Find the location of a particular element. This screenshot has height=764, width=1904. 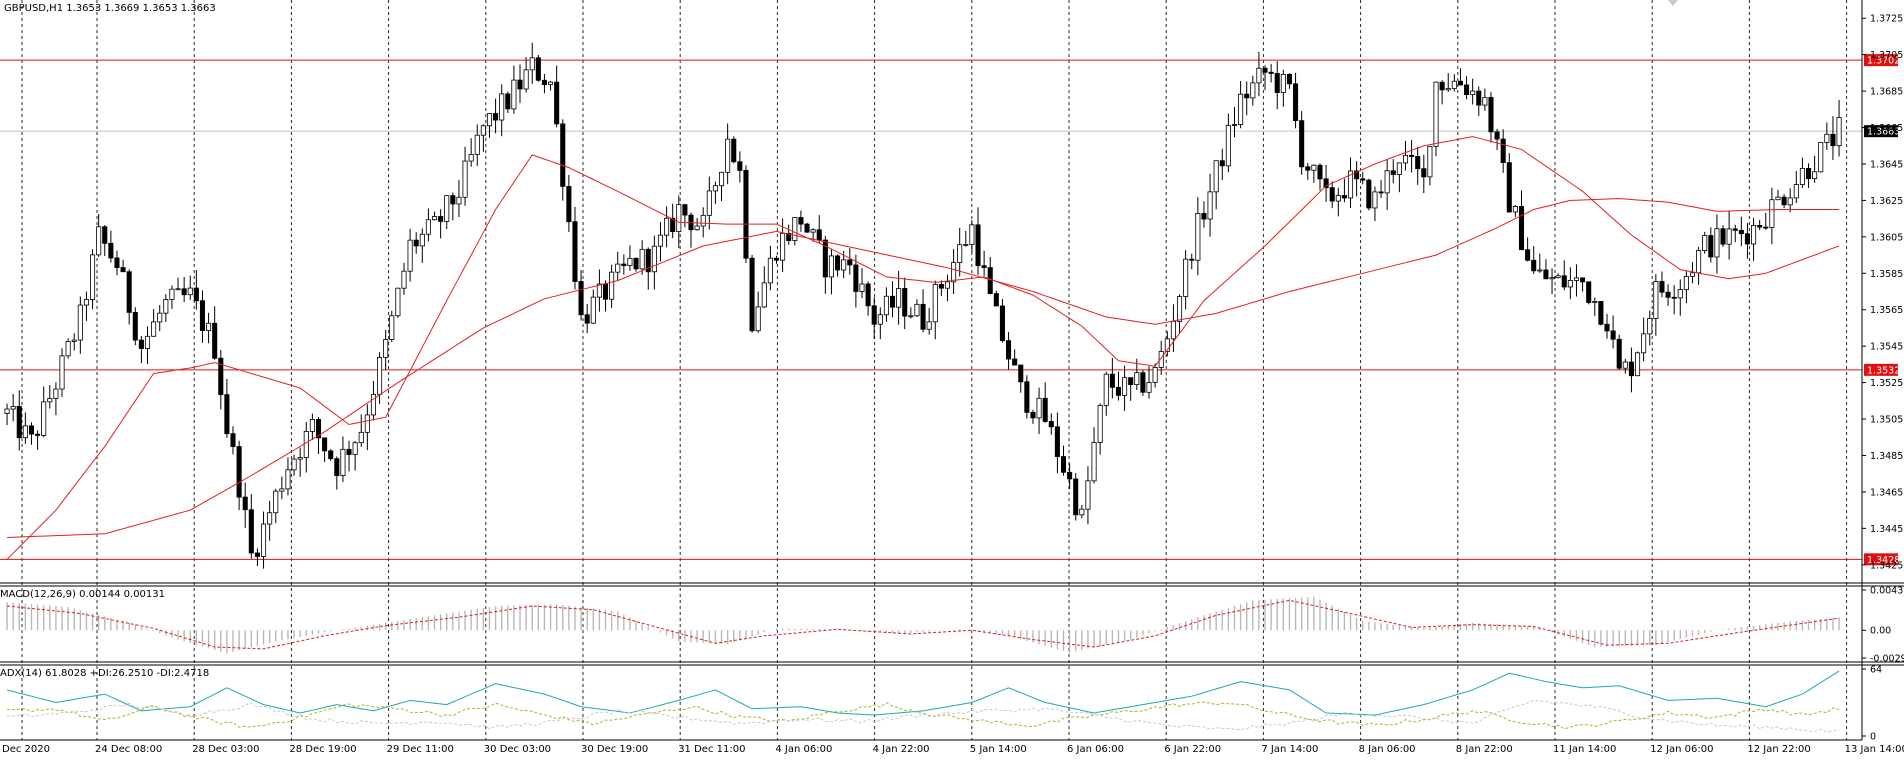

price-chart-title: GBPUSD,H1 1.3653 1.3669 1.3653 1.3663 is located at coordinates (110, 8).